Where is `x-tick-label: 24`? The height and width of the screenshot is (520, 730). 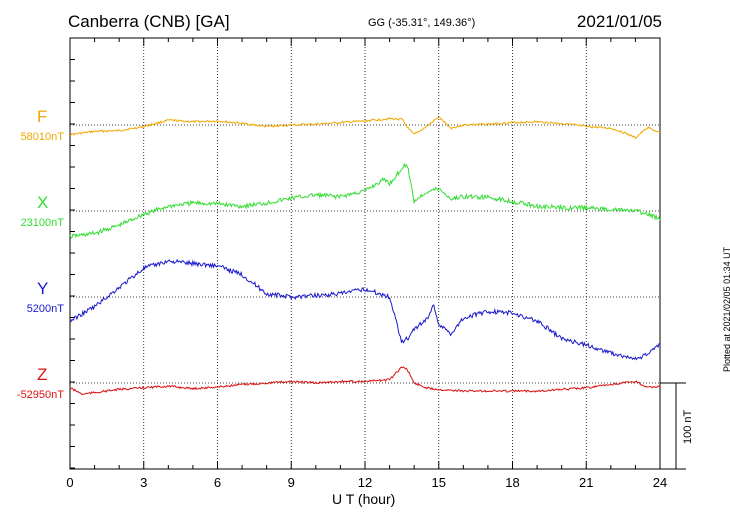 x-tick-label: 24 is located at coordinates (660, 482).